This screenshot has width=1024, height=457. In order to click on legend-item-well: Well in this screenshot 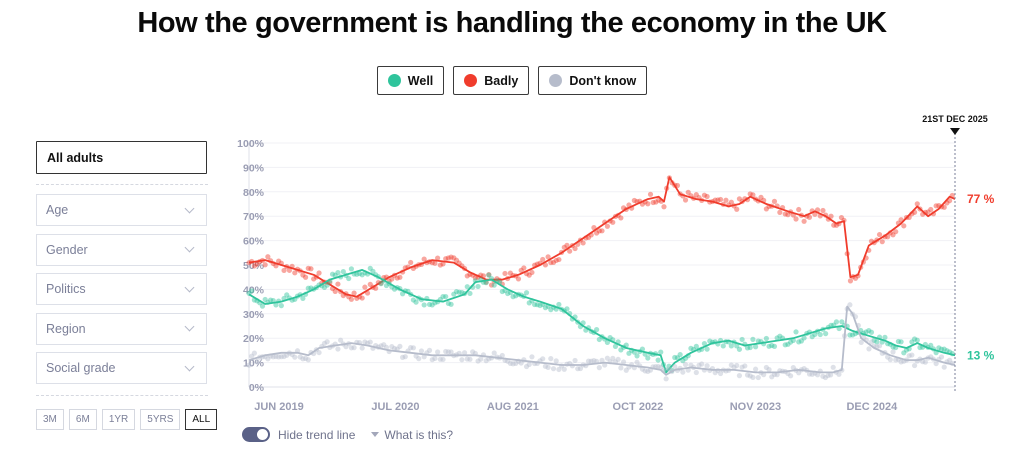, I will do `click(410, 80)`.